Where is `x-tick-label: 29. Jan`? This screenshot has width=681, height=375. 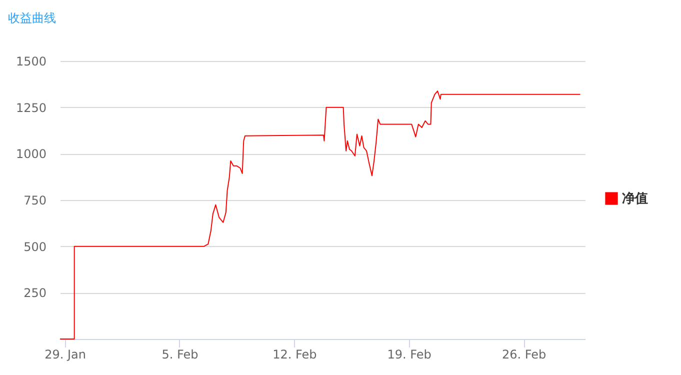
x-tick-label: 29. Jan is located at coordinates (65, 355).